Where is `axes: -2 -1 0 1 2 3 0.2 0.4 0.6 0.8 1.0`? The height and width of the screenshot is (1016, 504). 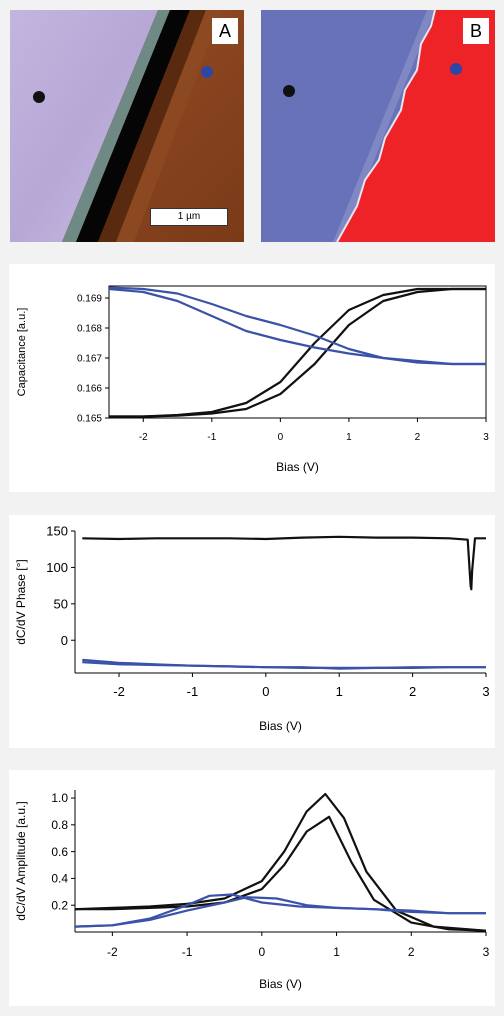 axes: -2 -1 0 1 2 3 0.2 0.4 0.6 0.8 1.0 is located at coordinates (270, 874).